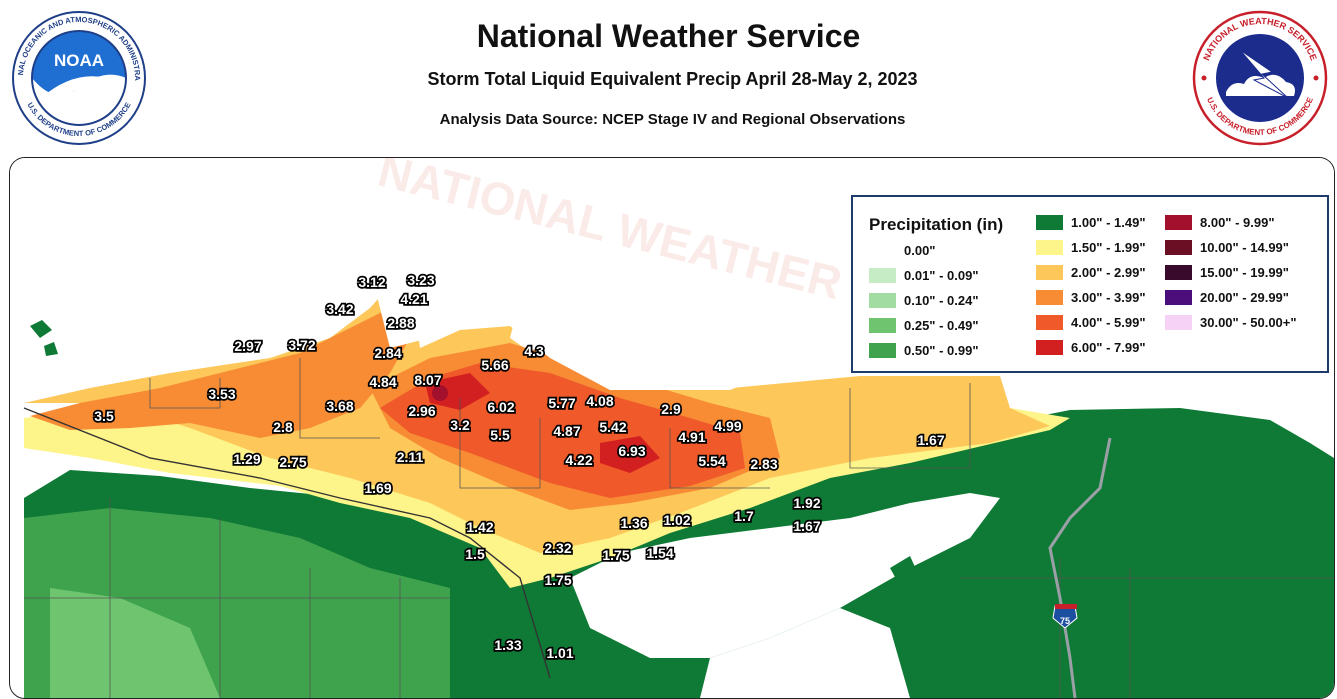 The width and height of the screenshot is (1337, 699). Describe the element at coordinates (631, 451) in the screenshot. I see `precip-value-label: 6.93` at that location.